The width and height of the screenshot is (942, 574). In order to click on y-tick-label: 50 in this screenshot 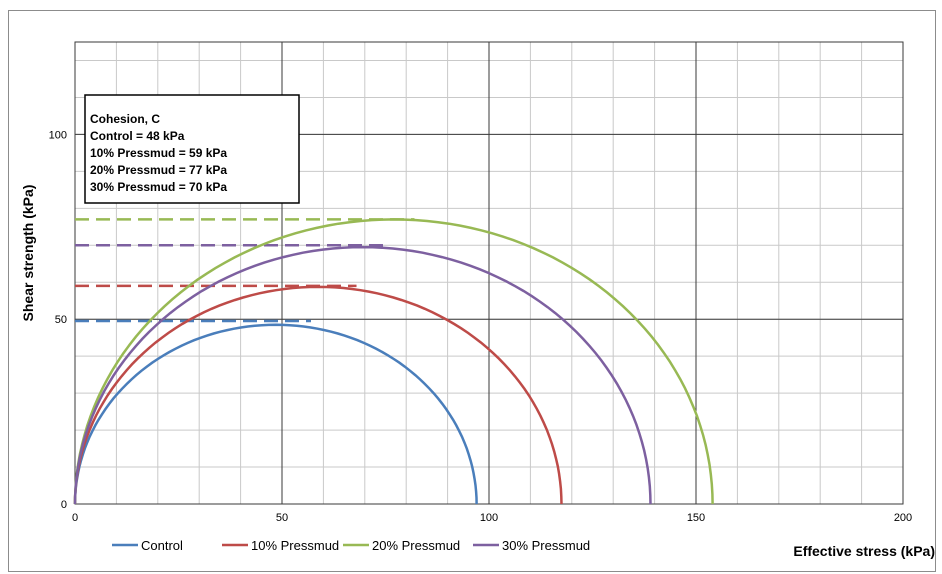, I will do `click(61, 320)`.